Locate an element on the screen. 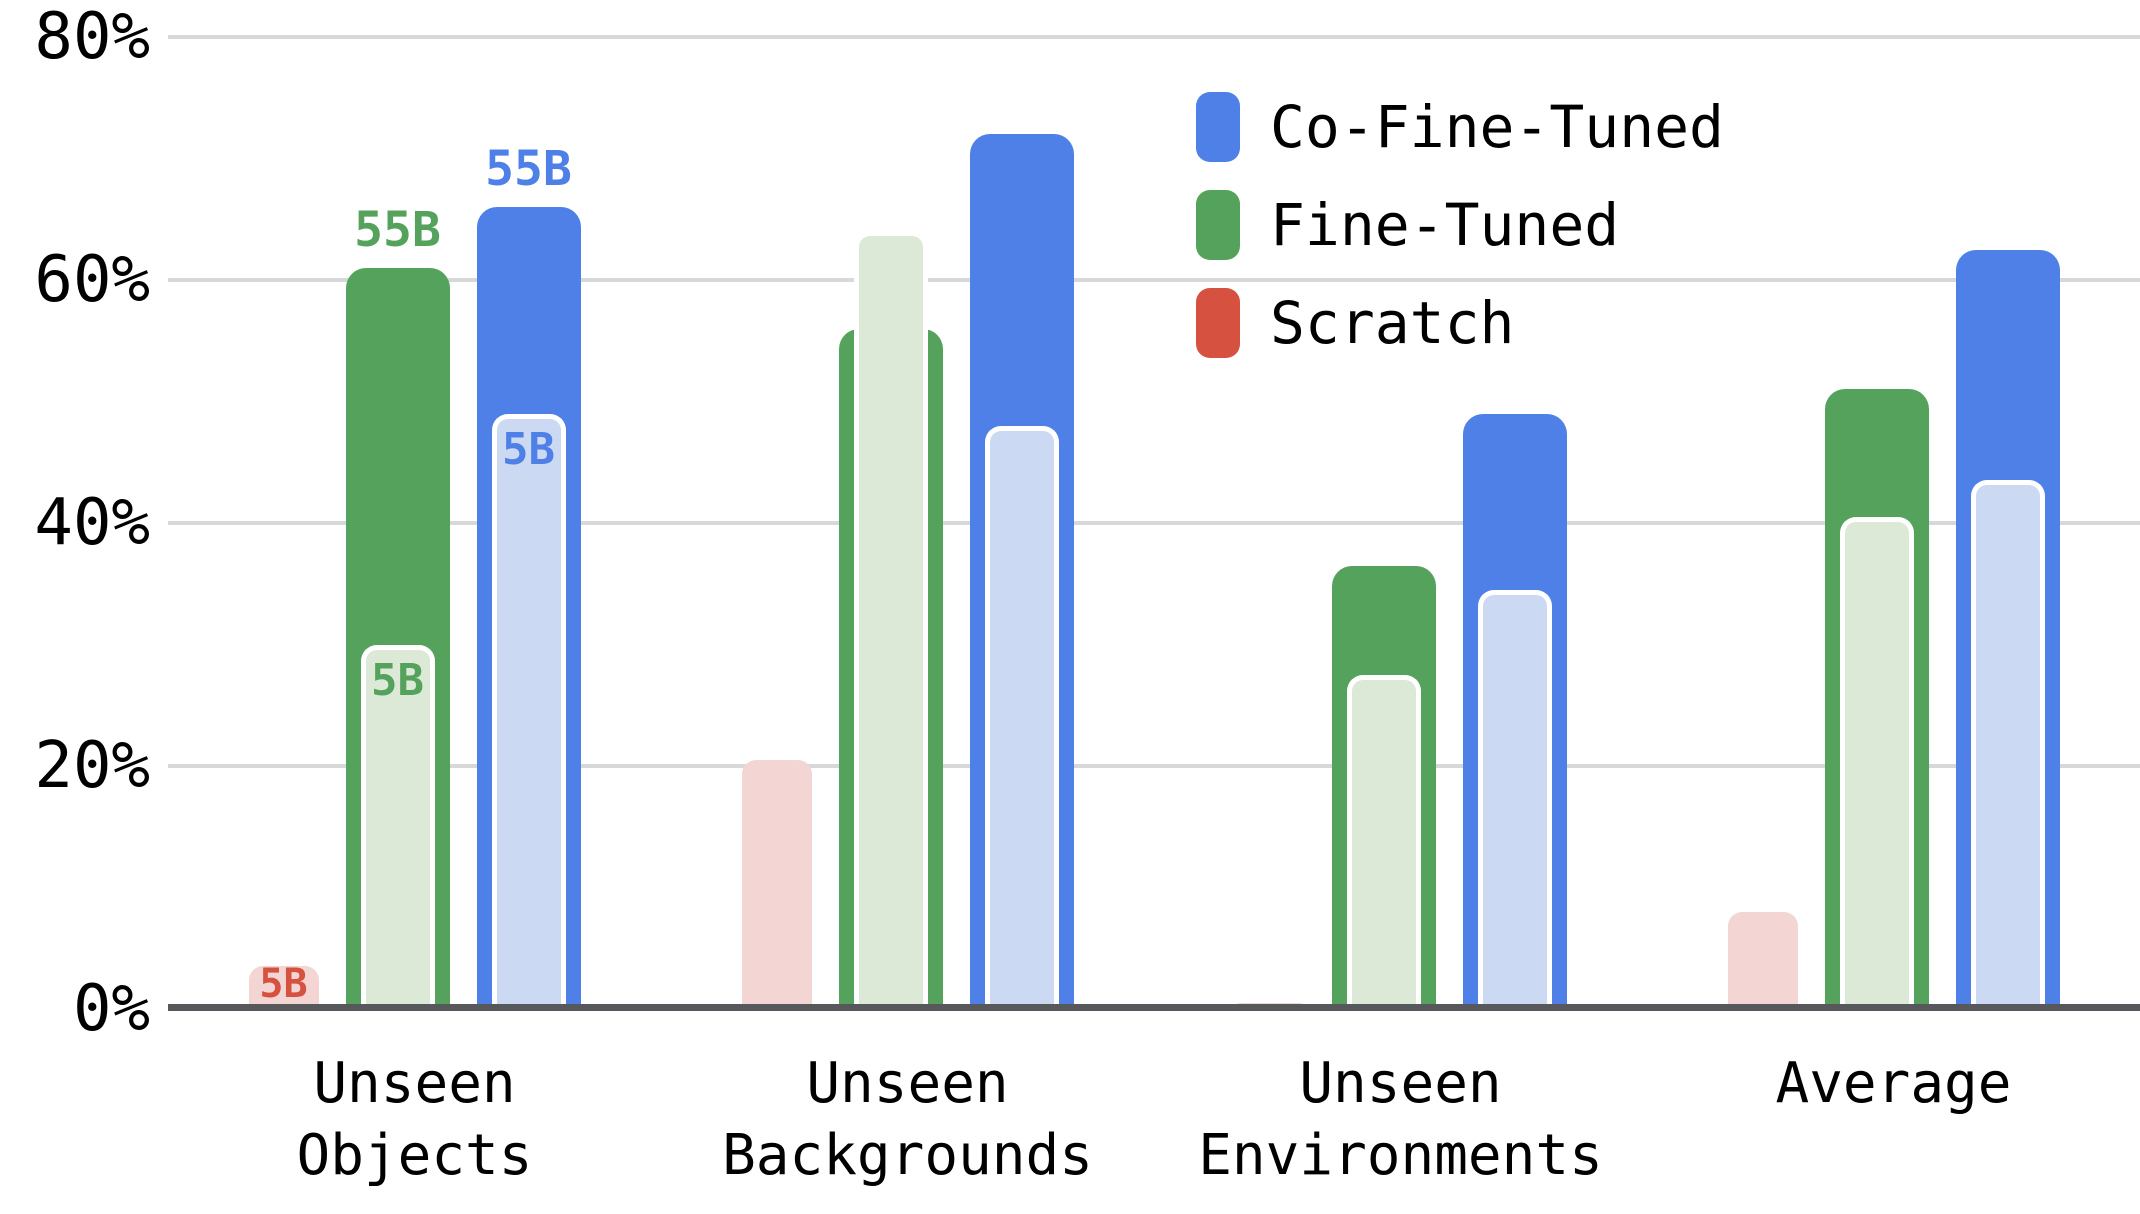 This screenshot has height=1214, width=2140. bar-cluster-unseen-environments is located at coordinates (1400, 711).